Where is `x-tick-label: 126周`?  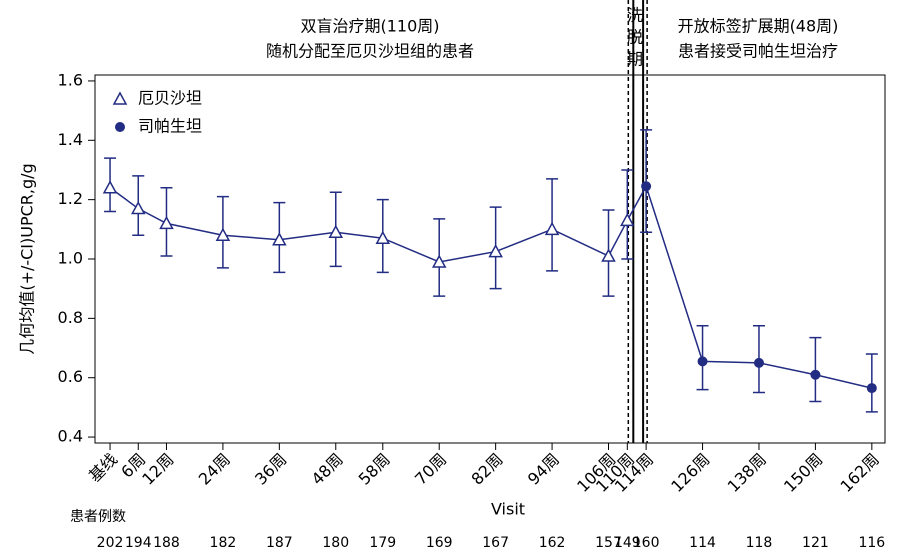
x-tick-label: 126周 is located at coordinates (690, 473).